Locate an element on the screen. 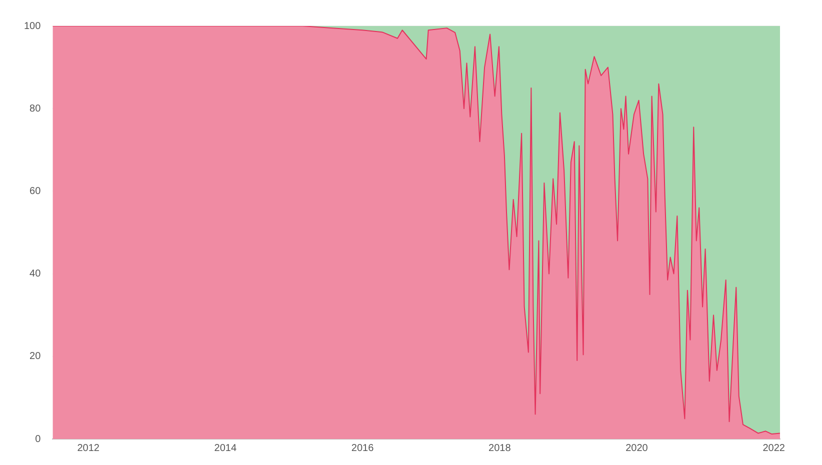 The image size is (822, 465). x-tick-label: 2016 is located at coordinates (362, 448).